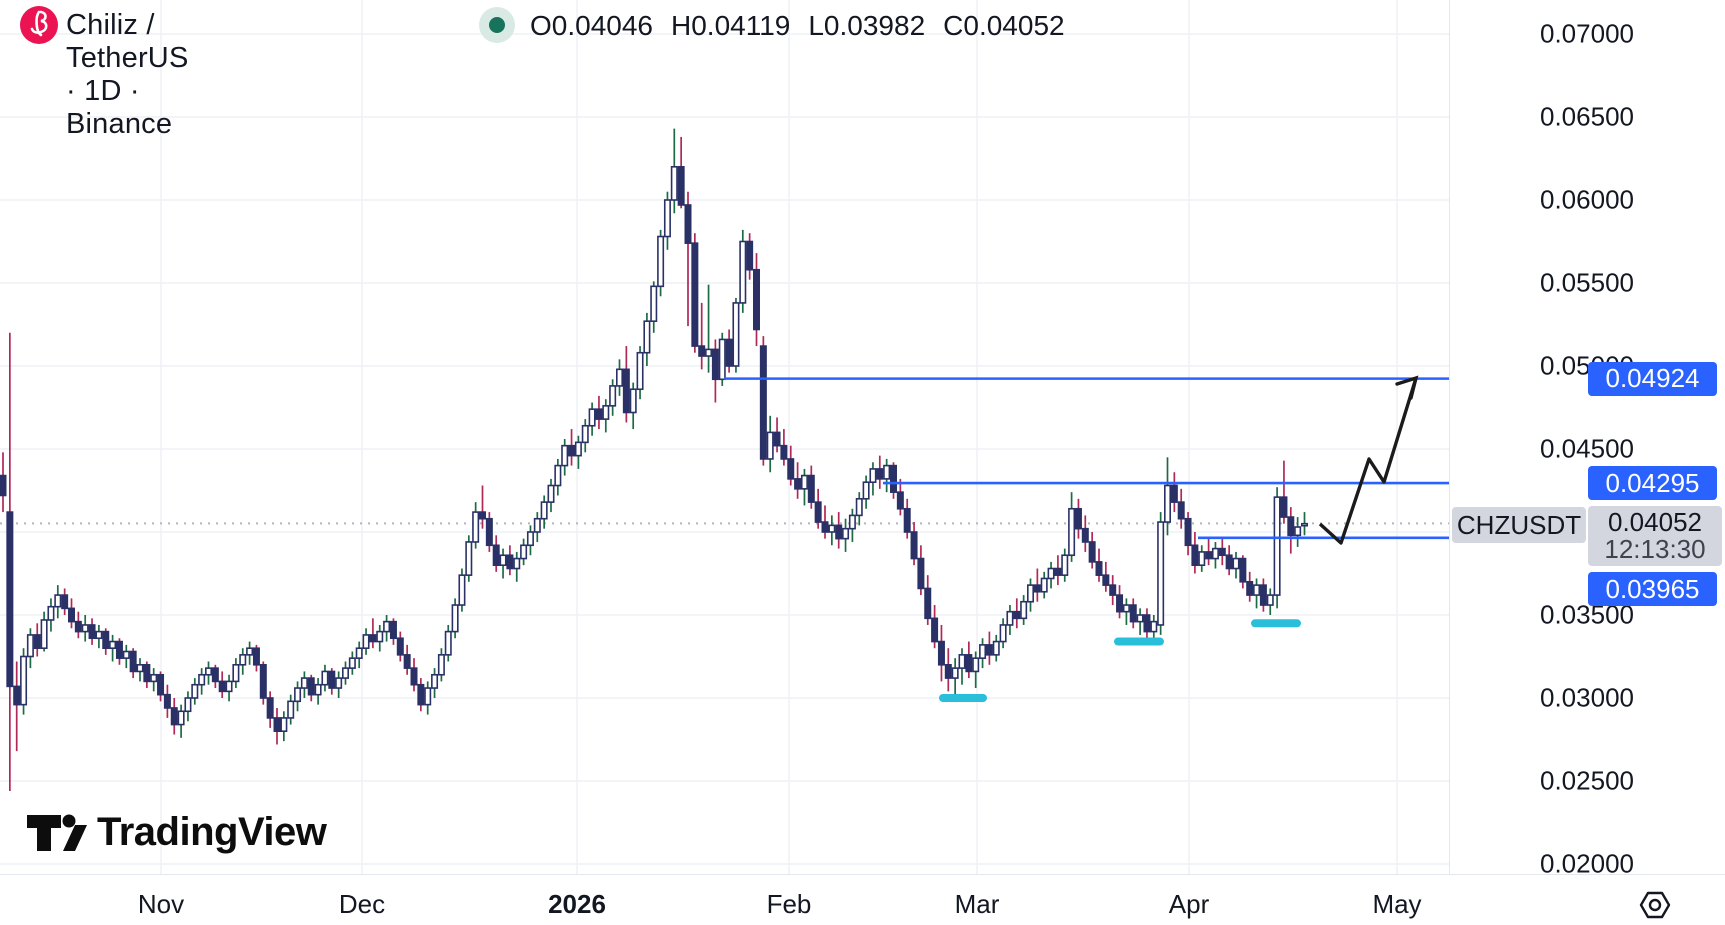  What do you see at coordinates (497, 25) in the screenshot?
I see `market-status-dot` at bounding box center [497, 25].